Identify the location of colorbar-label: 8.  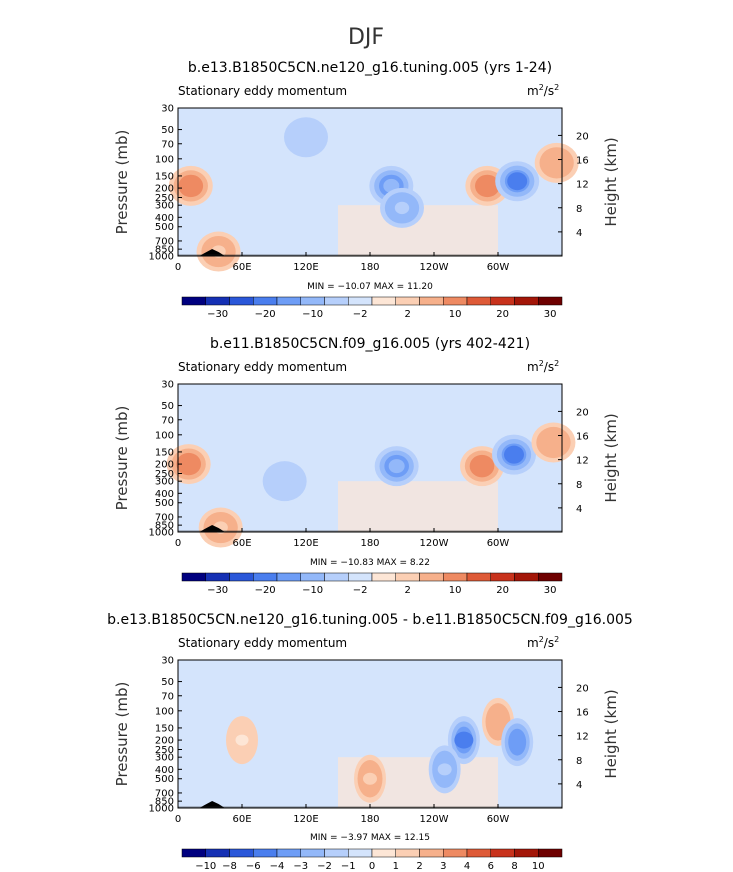
(514, 866).